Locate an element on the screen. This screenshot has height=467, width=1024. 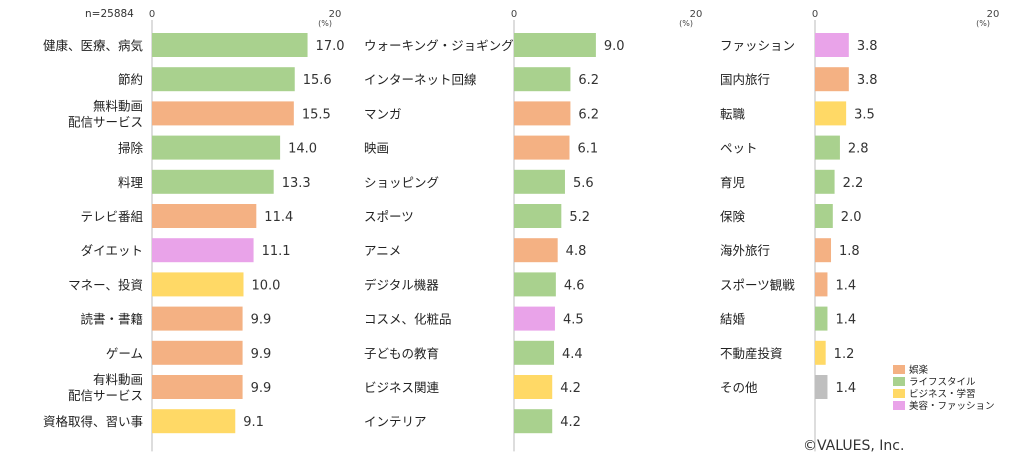
legend-label-business: ビジネス・学習 is located at coordinates (942, 394).